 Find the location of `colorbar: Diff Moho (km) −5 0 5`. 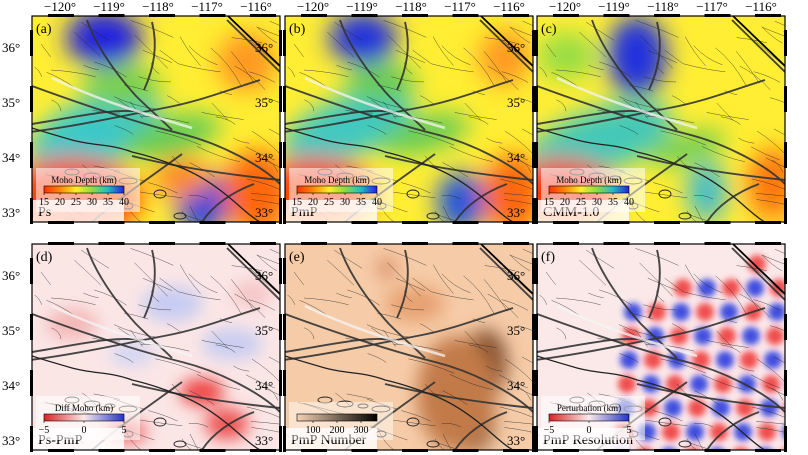

colorbar: Diff Moho (km) −5 0 5 is located at coordinates (88, 418).